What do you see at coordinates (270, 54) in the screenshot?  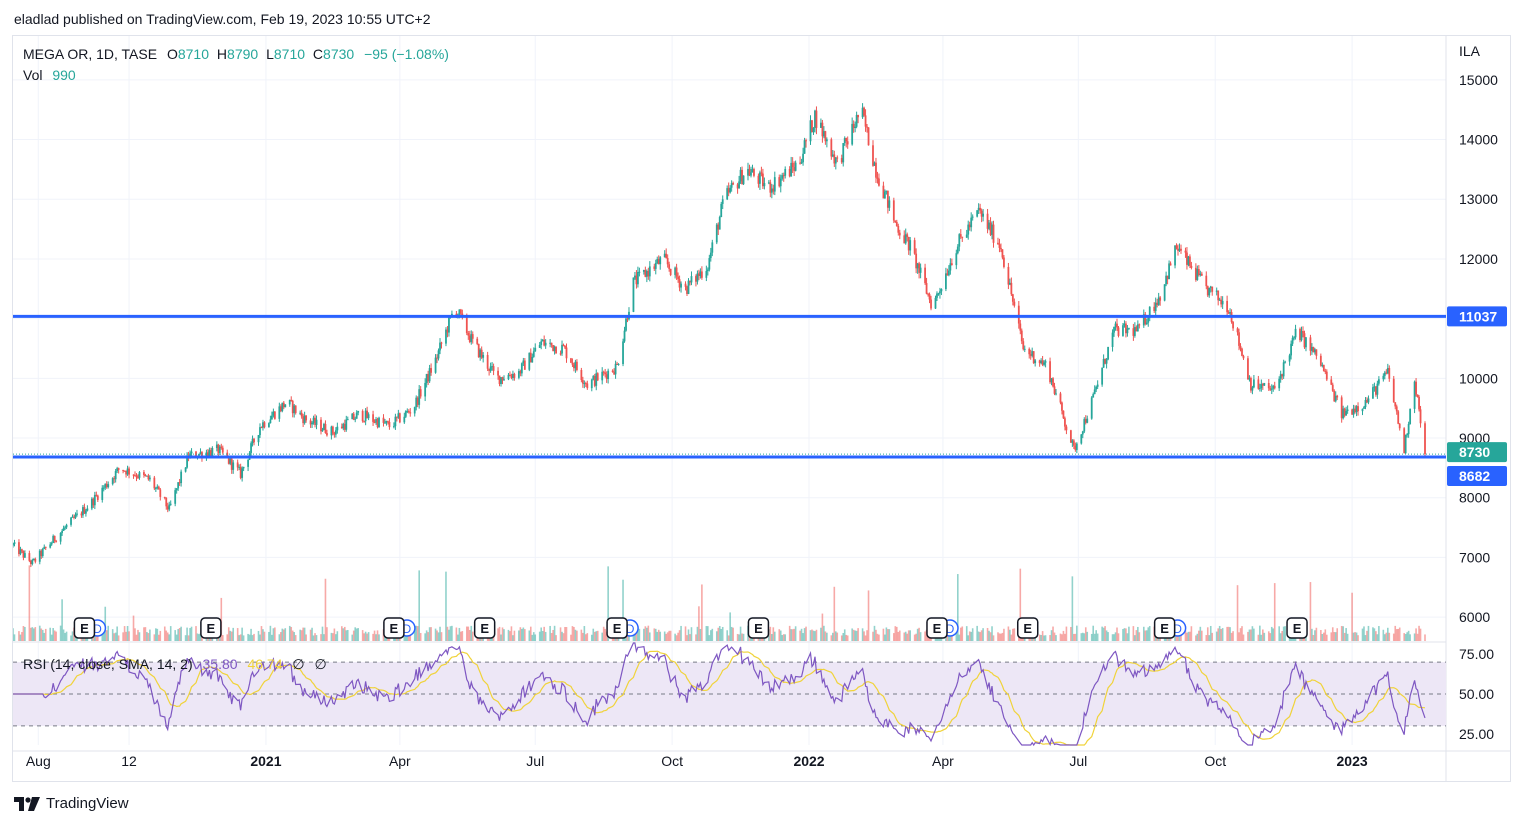 I see `low-label: L` at bounding box center [270, 54].